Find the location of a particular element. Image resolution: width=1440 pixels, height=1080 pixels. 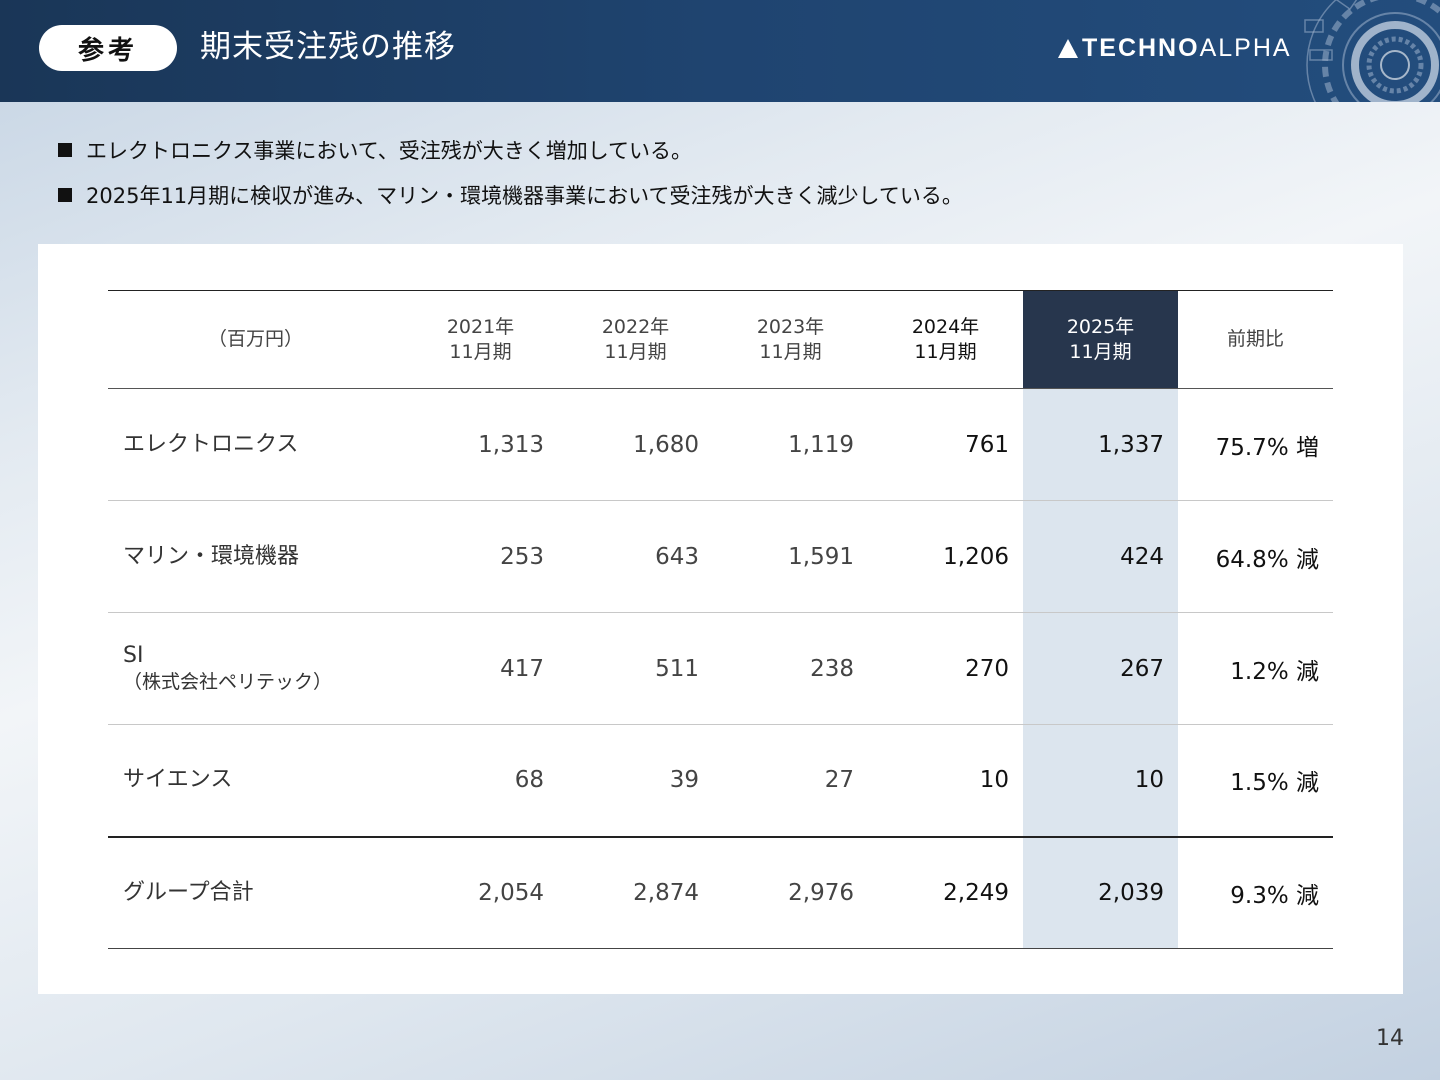

table-row-science: サイエンス 68 39 27 10 10 1.5% 減 is located at coordinates (720, 781).